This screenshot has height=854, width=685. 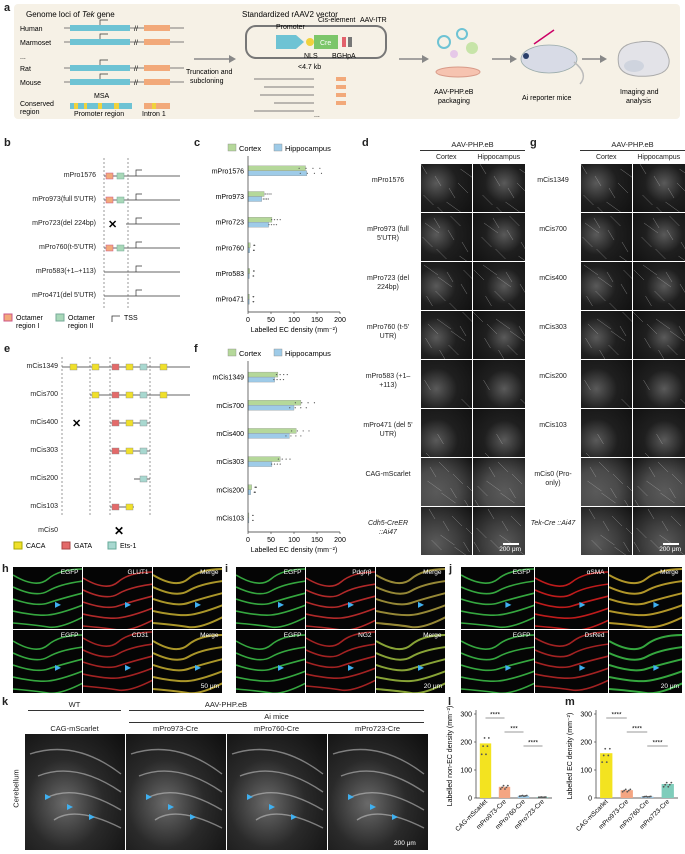 I want to click on category-label: mCis200, so click(x=230, y=490).